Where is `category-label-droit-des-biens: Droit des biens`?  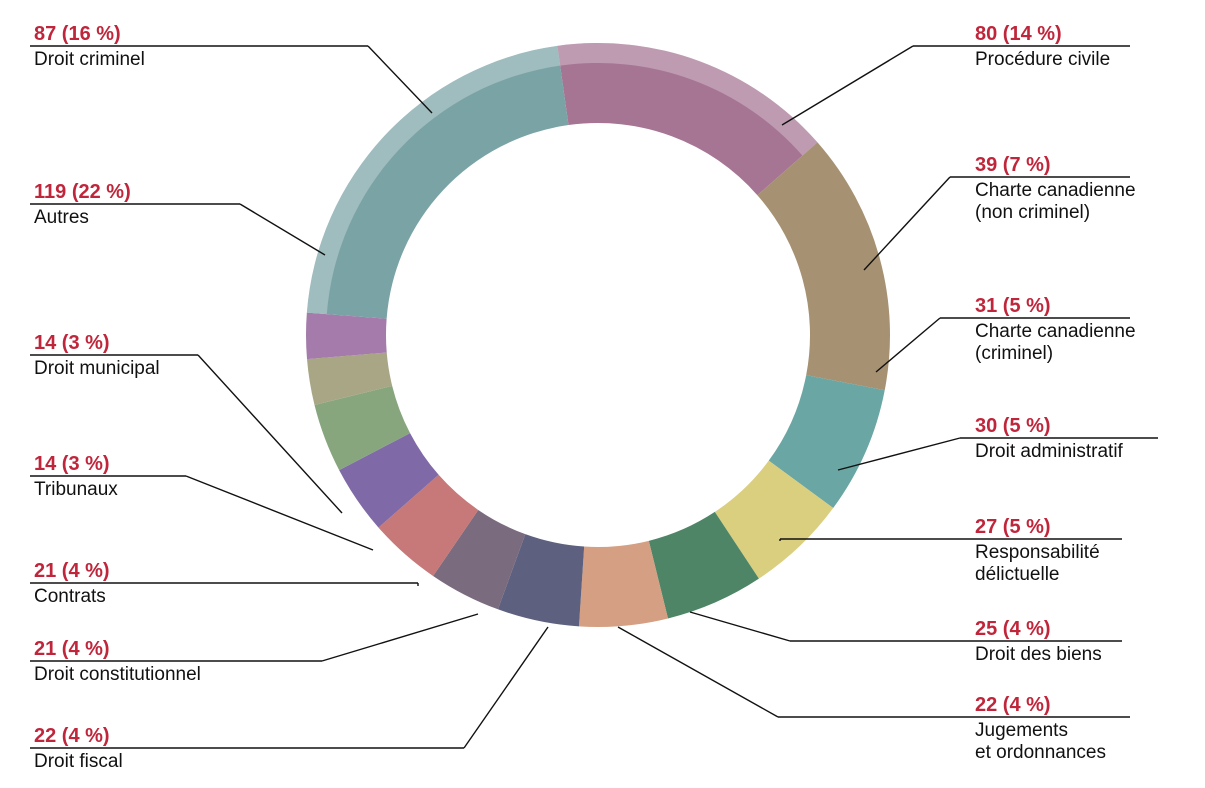
category-label-droit-des-biens: Droit des biens is located at coordinates (1038, 654).